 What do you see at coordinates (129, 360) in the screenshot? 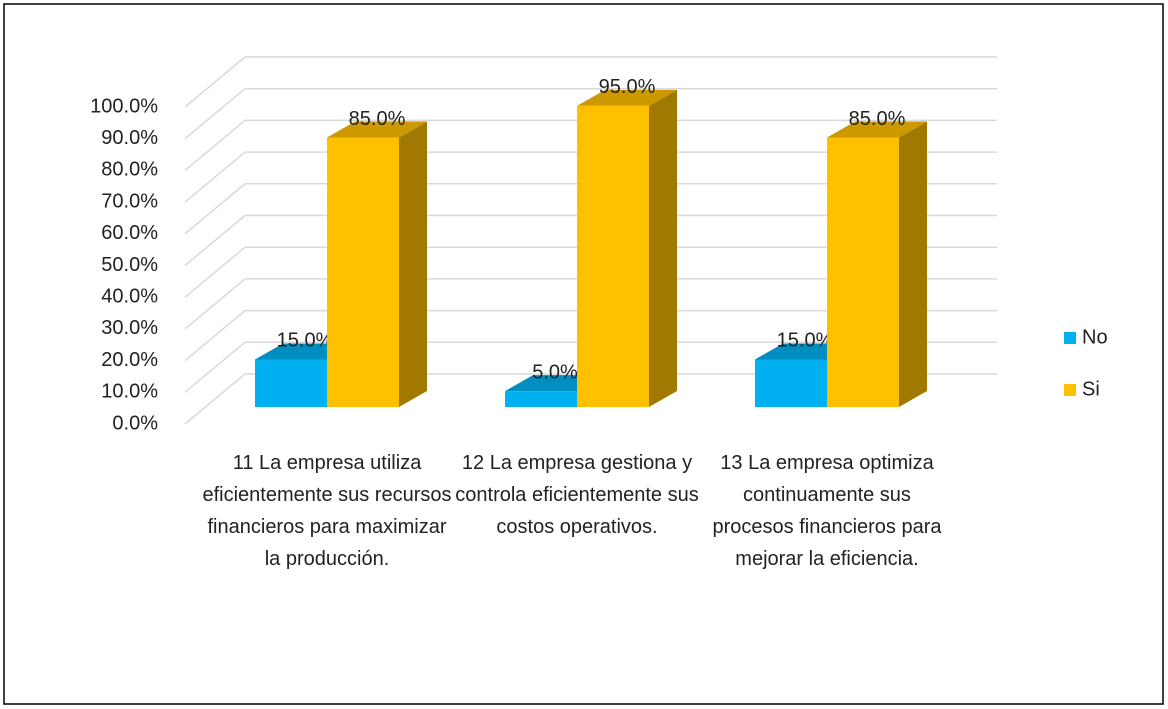
I see `y-tick-label: 20.0%` at bounding box center [129, 360].